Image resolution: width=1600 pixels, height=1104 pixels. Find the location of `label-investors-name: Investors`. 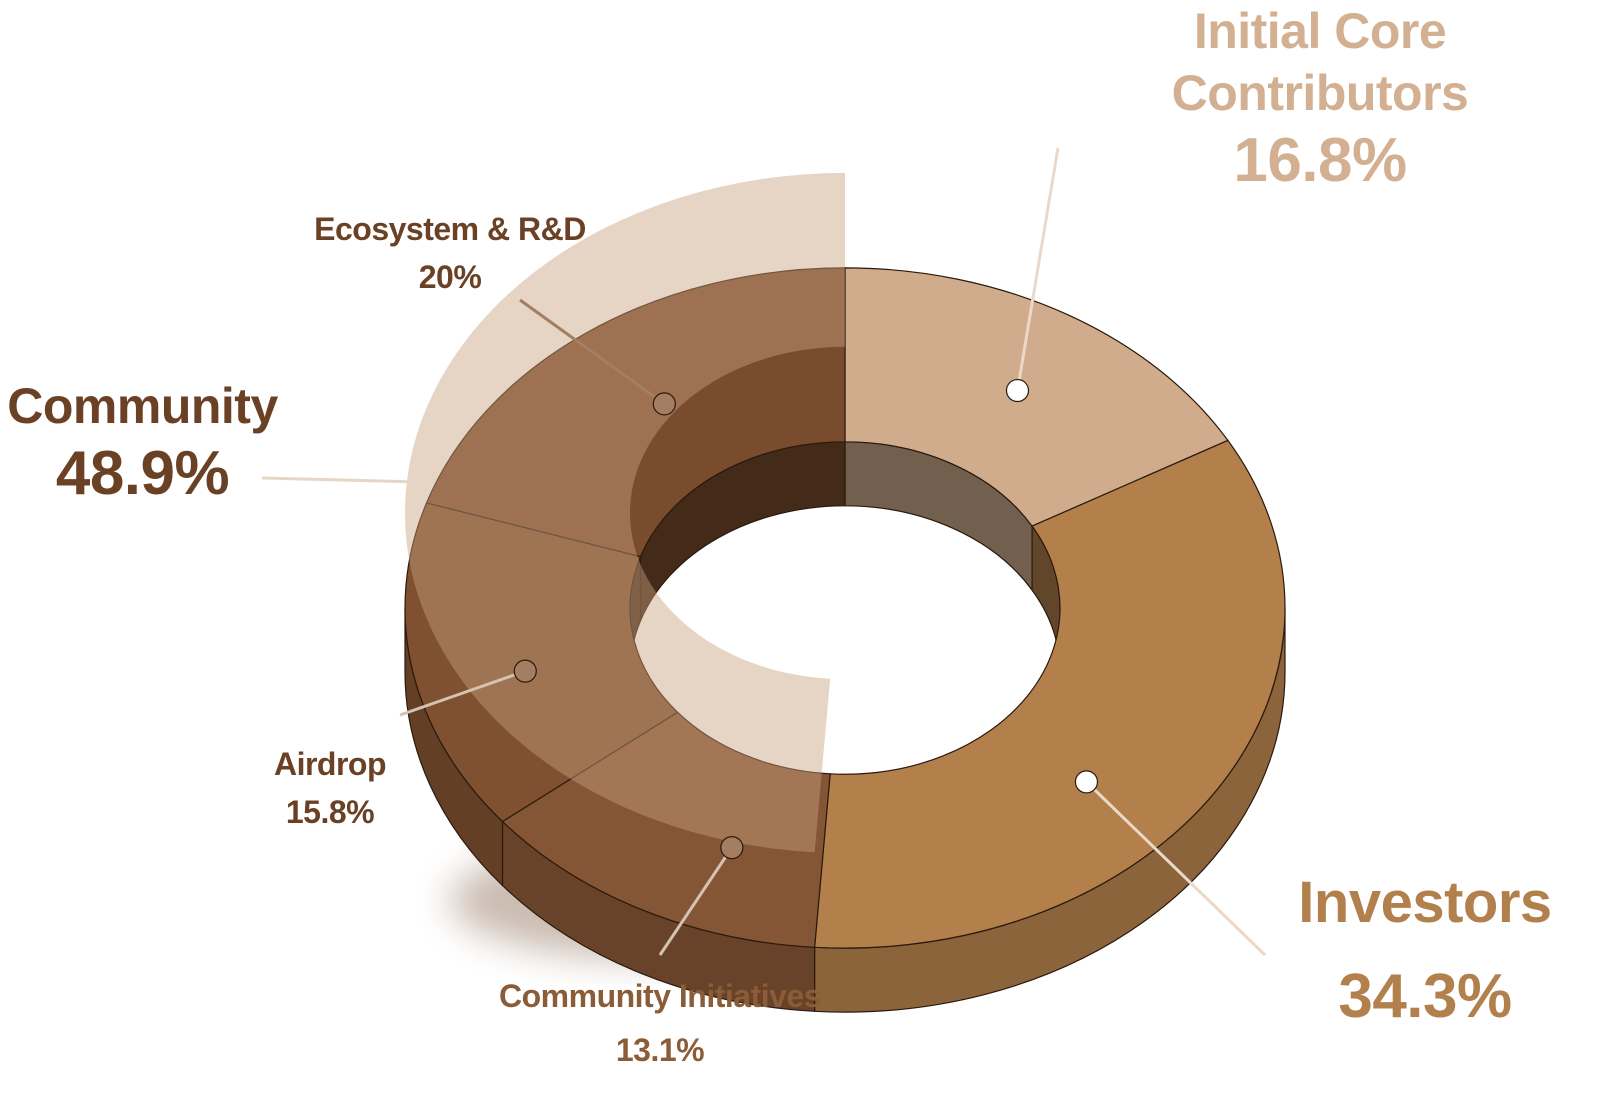

label-investors-name: Investors is located at coordinates (1425, 902).